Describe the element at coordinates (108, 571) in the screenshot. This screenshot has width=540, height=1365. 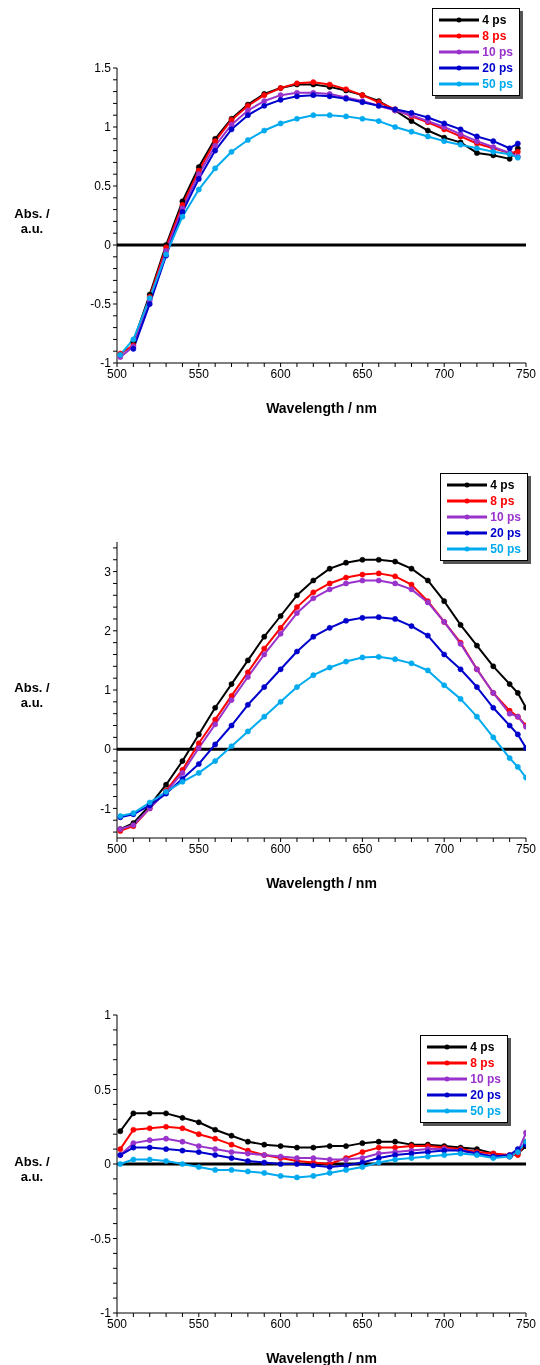
I see `y-tick-label: 3` at that location.